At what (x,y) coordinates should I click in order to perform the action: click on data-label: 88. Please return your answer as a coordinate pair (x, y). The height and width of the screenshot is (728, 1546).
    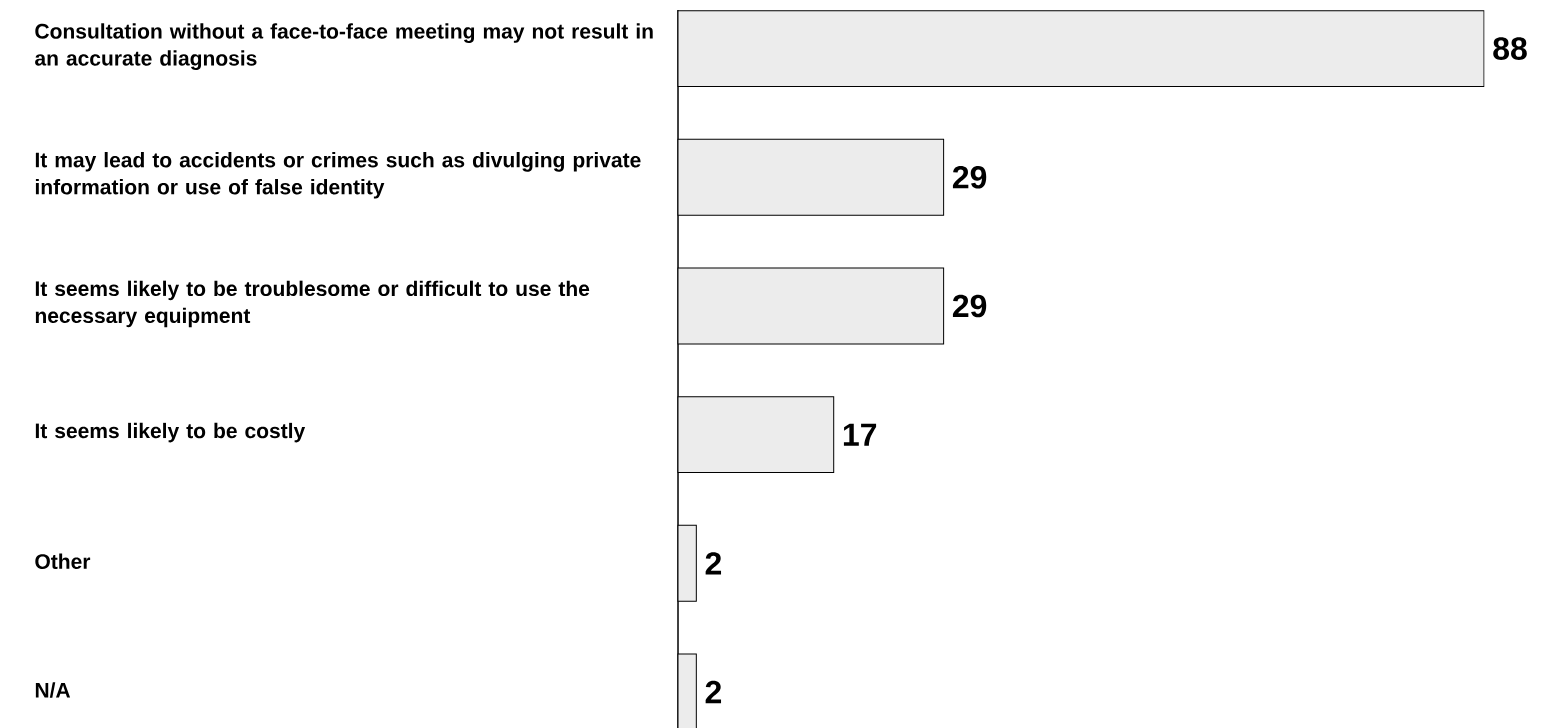
    Looking at the image, I should click on (1510, 48).